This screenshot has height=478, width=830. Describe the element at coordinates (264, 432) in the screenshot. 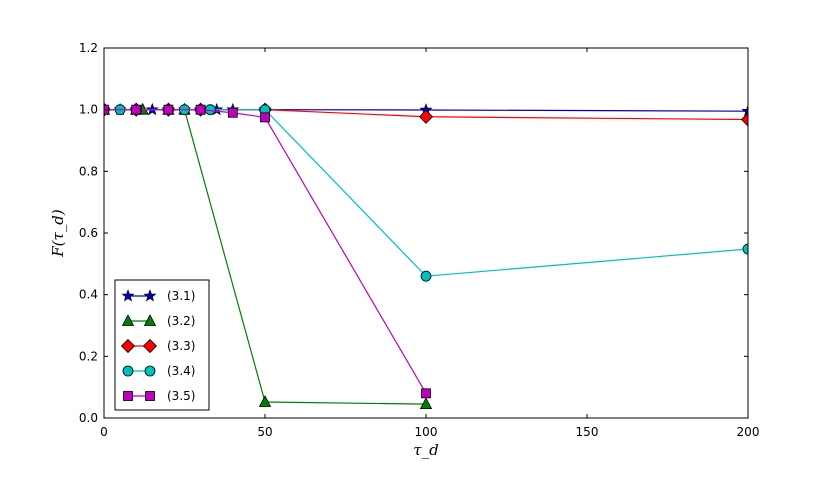

I see `x-tick-label: 50` at that location.